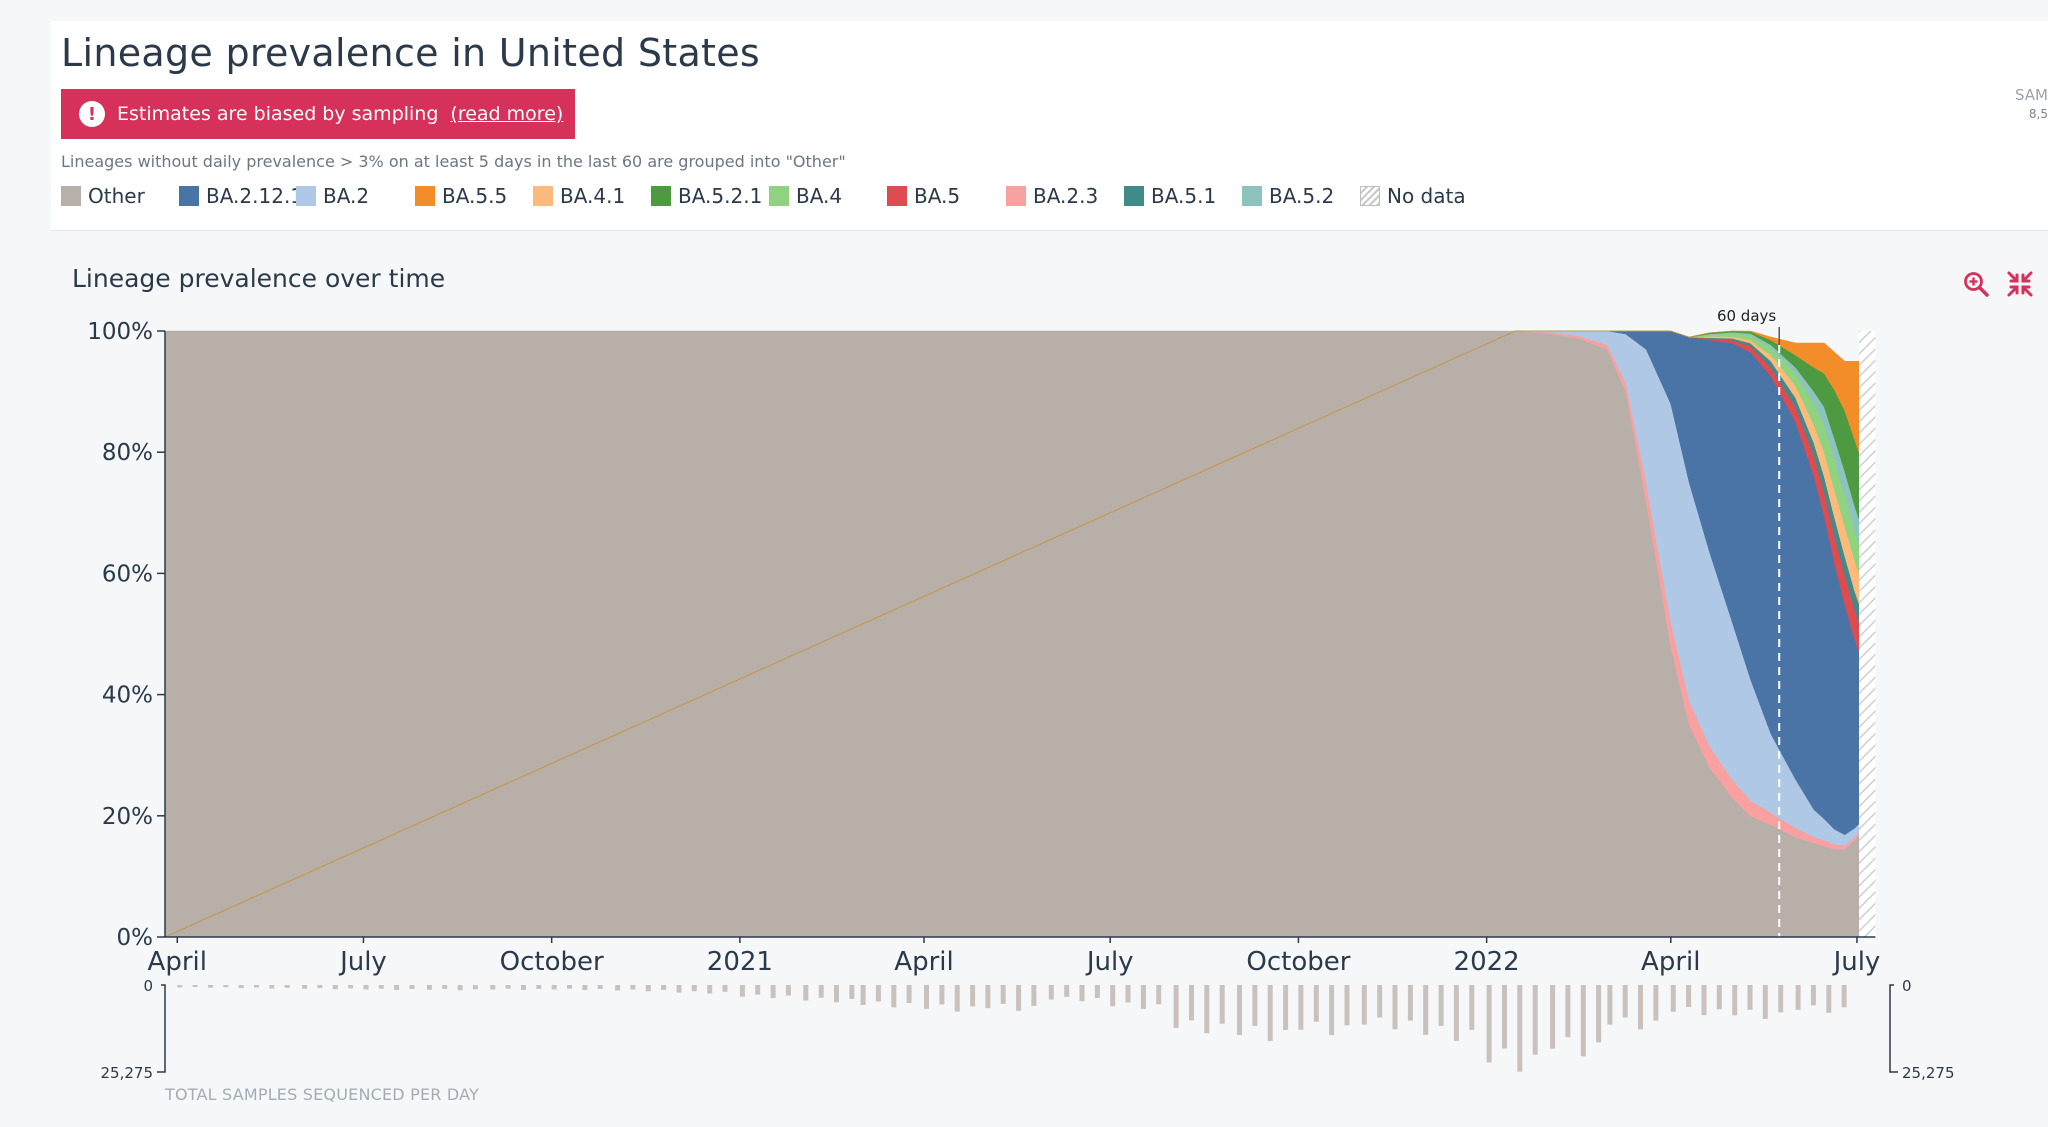 This screenshot has height=1127, width=2048. What do you see at coordinates (411, 53) in the screenshot?
I see `page-title: Lineage prevalence in United States` at bounding box center [411, 53].